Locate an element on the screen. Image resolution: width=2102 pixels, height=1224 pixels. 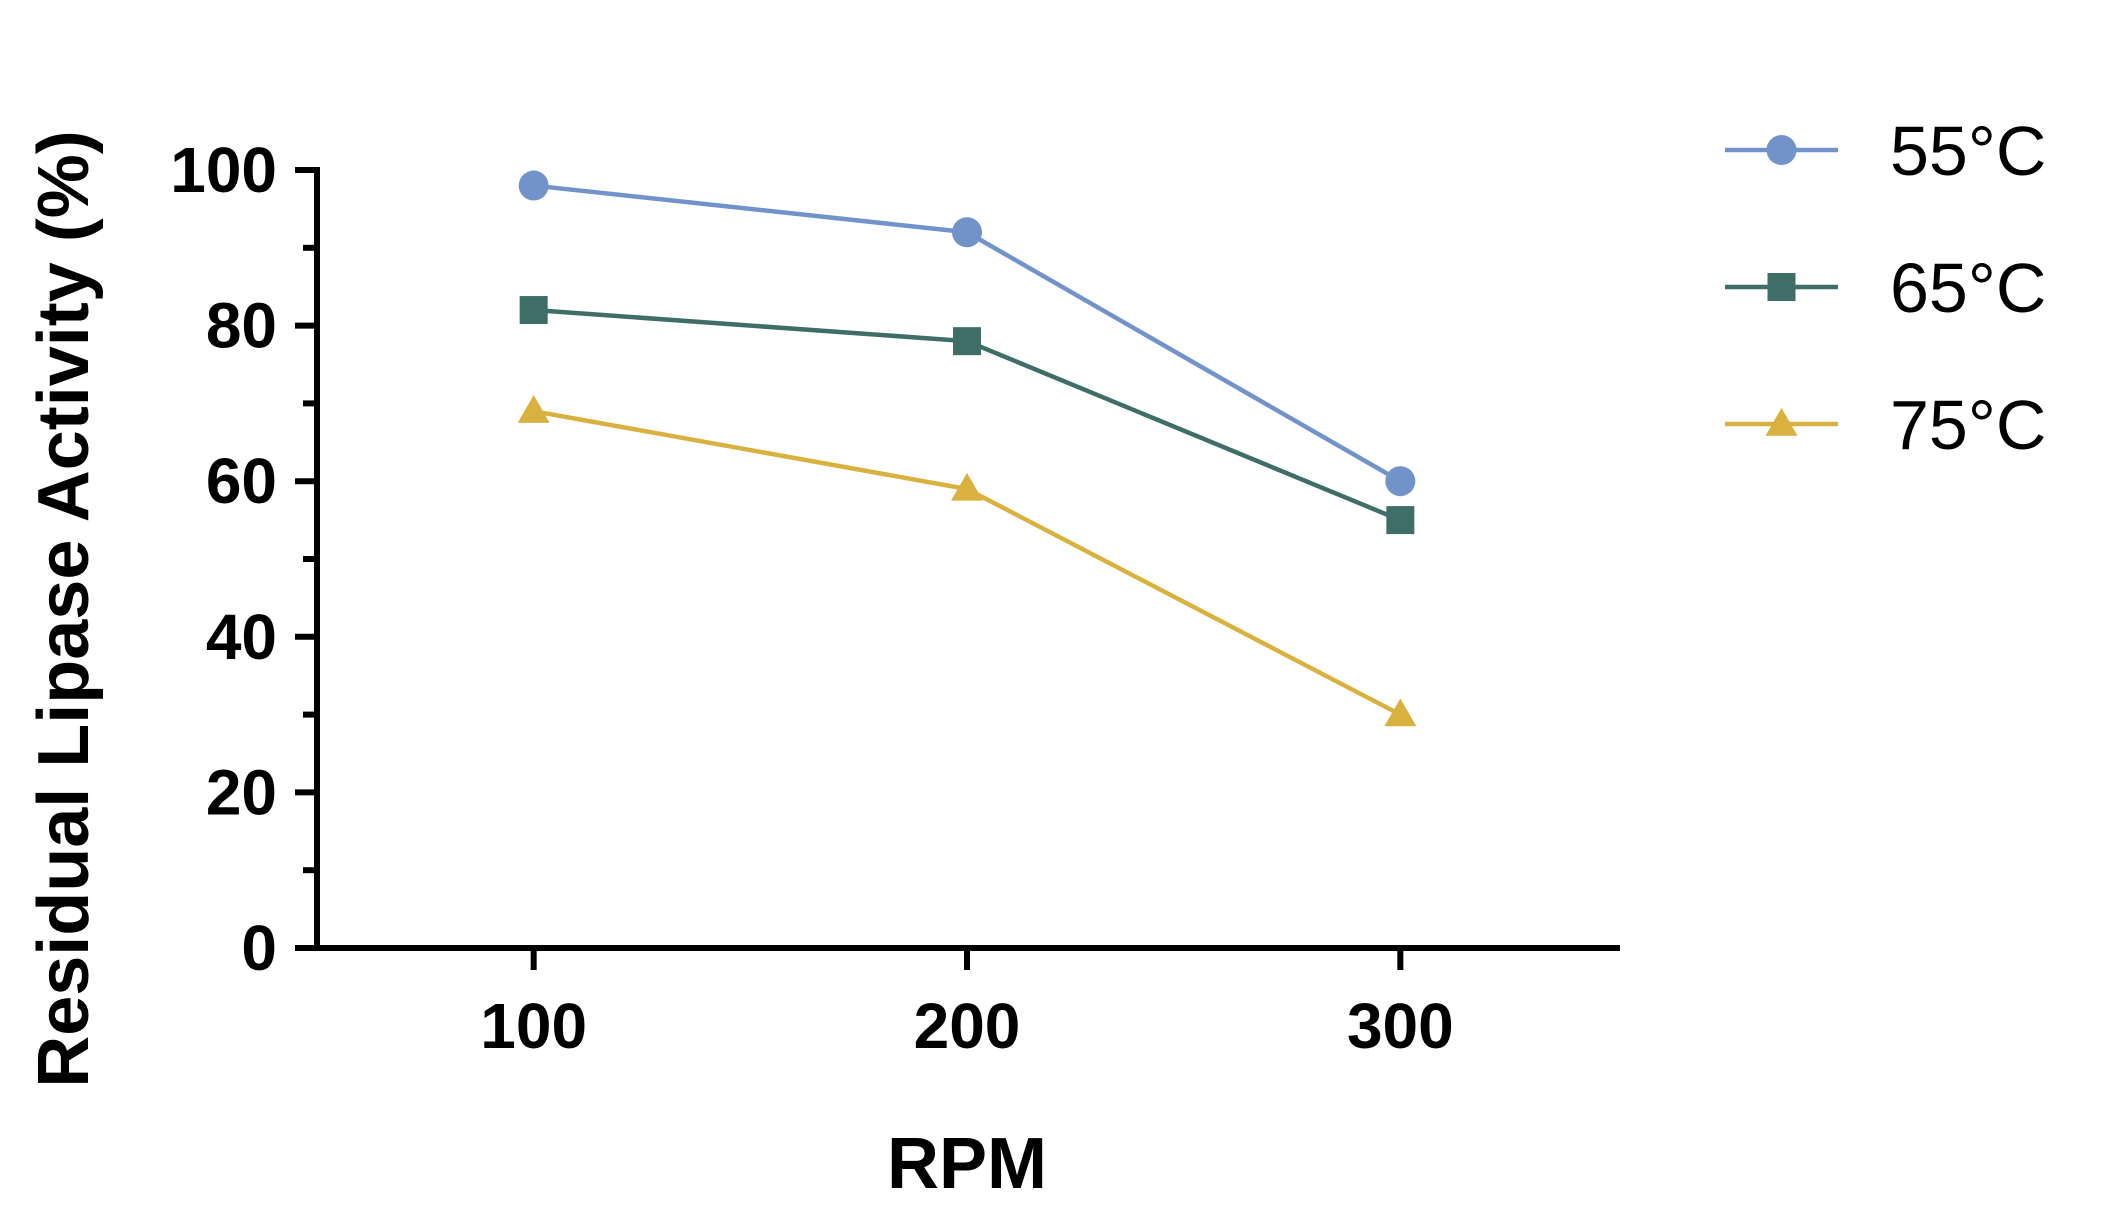
legend-item: 75°C is located at coordinates (1885, 425).